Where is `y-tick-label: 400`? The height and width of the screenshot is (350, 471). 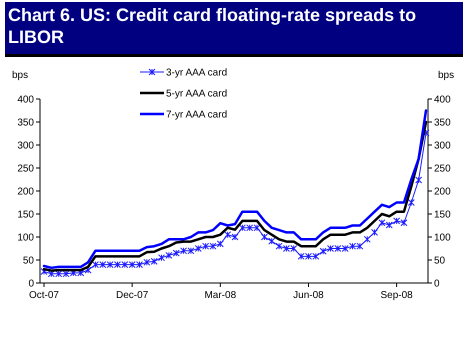 y-tick-label: 400 is located at coordinates (25, 100).